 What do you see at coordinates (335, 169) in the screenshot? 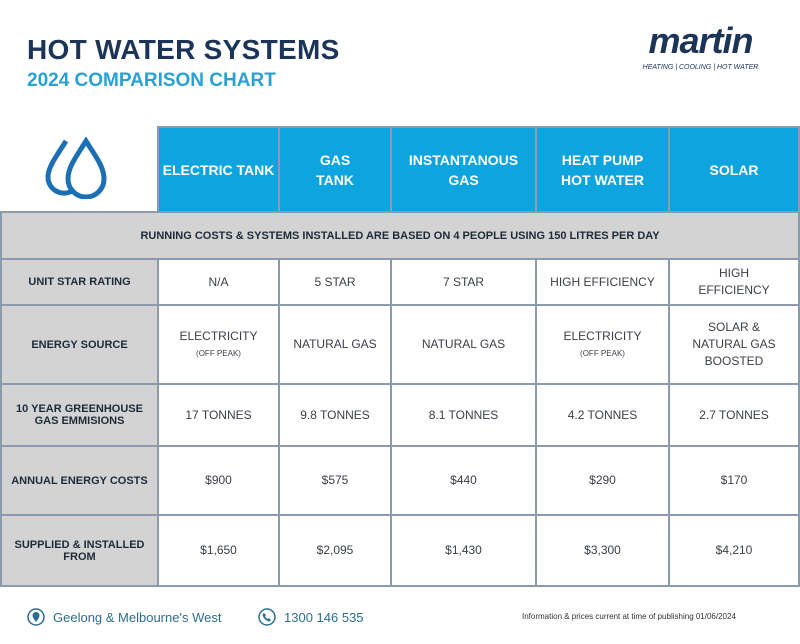
I see `col-header-gas-tank: GAS TANK` at bounding box center [335, 169].